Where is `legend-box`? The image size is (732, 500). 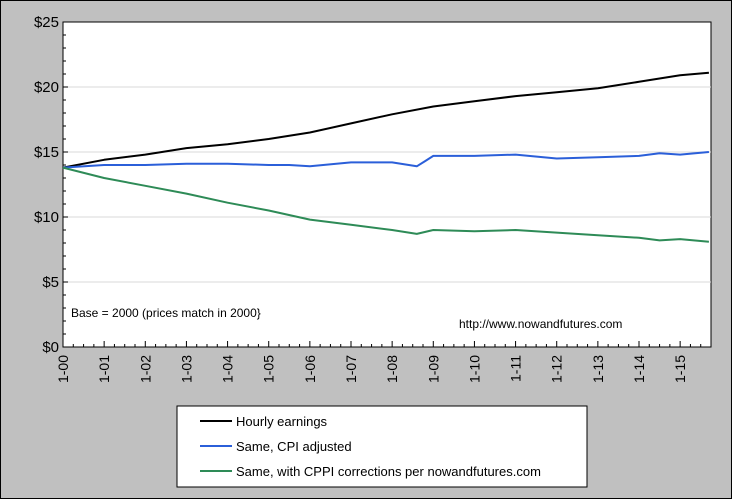 legend-box is located at coordinates (382, 446).